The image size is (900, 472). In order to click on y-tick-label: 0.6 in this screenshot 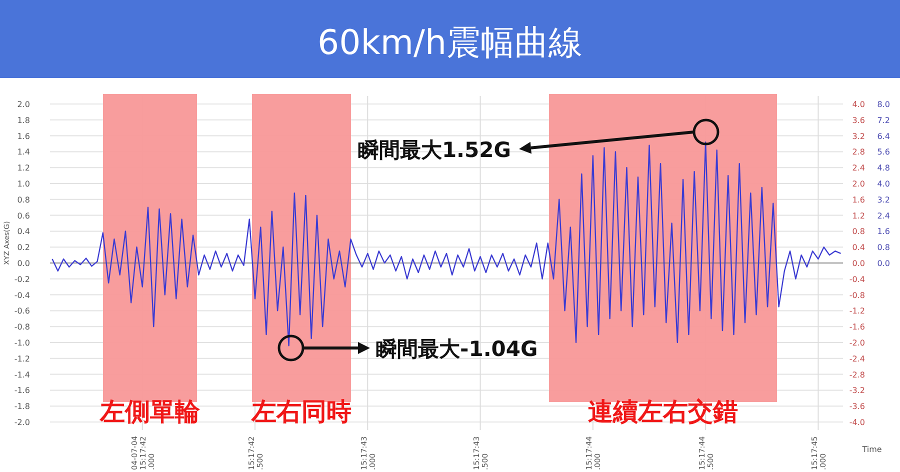, I will do `click(23, 215)`.